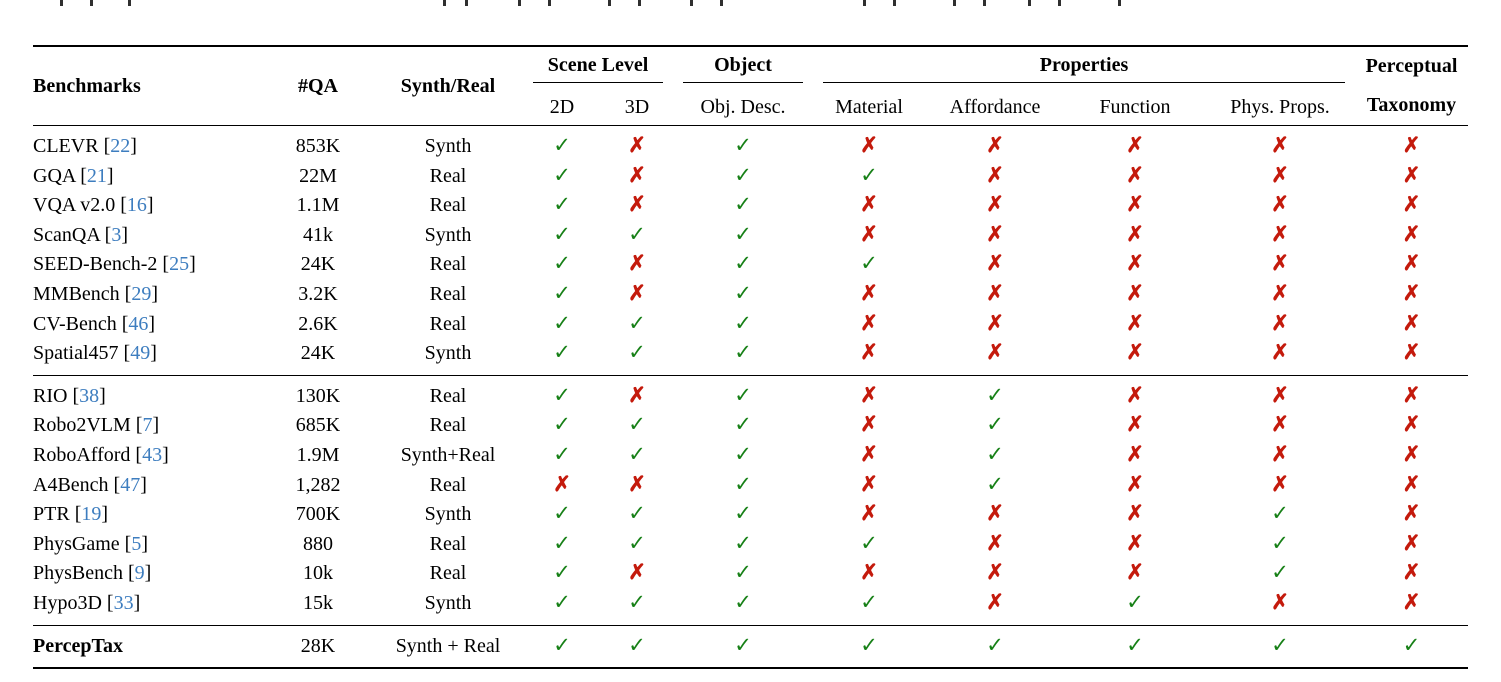 Image resolution: width=1501 pixels, height=682 pixels. I want to click on citation-link: 9, so click(139, 573).